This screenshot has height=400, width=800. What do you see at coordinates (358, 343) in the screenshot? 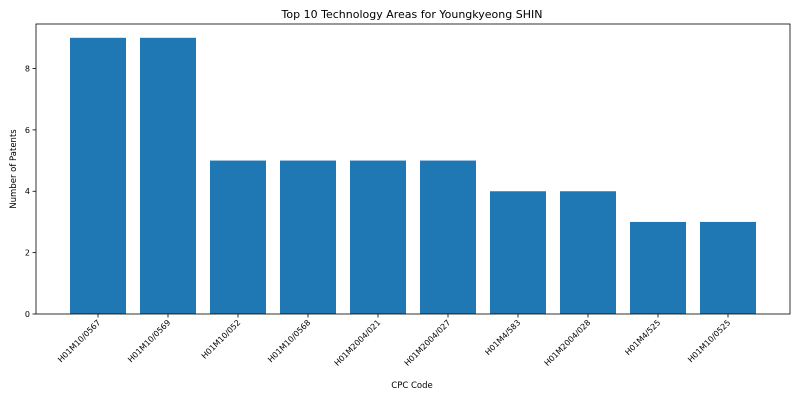
I see `x-tick-label-4: H01M2004/021` at bounding box center [358, 343].